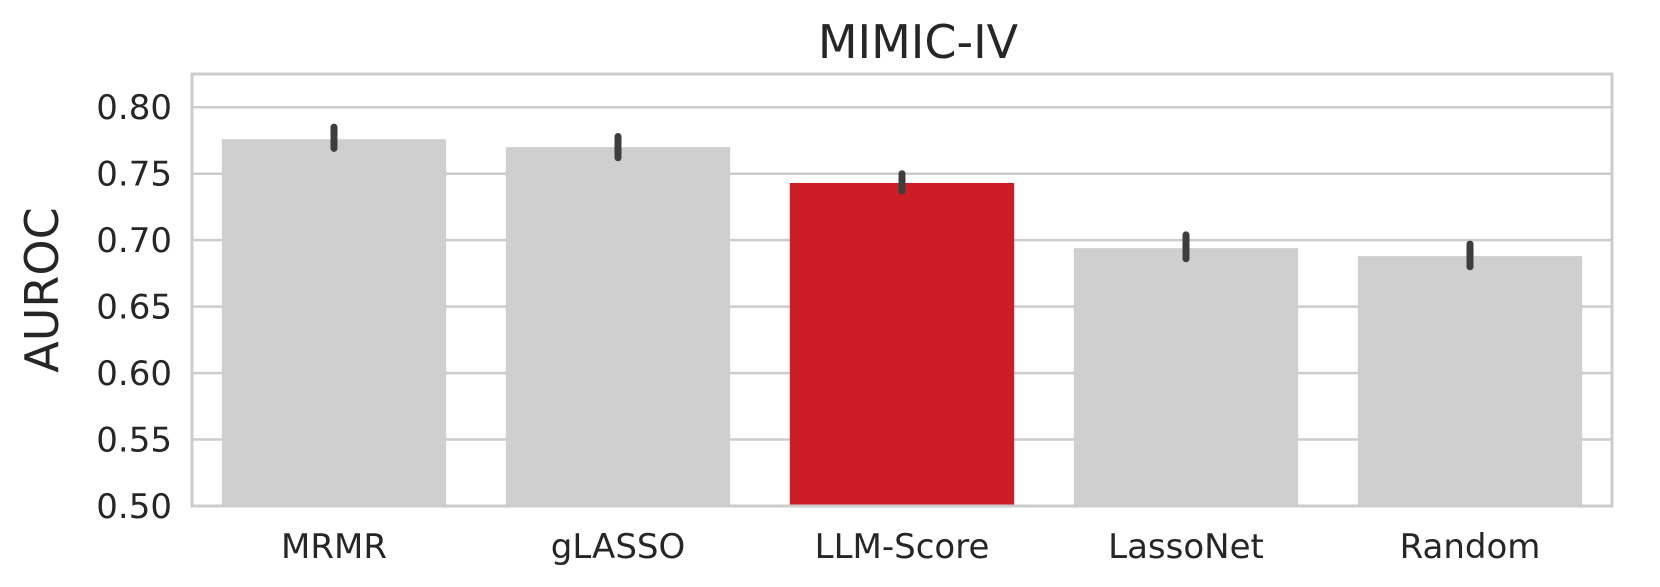 The height and width of the screenshot is (587, 1660). What do you see at coordinates (918, 42) in the screenshot?
I see `chart-title: MIMIC-IV` at bounding box center [918, 42].